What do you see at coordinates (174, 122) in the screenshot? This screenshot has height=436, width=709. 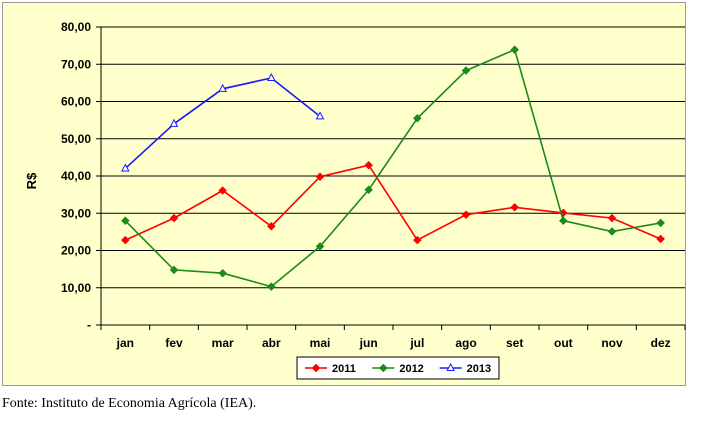 I see `point-2013-fev` at bounding box center [174, 122].